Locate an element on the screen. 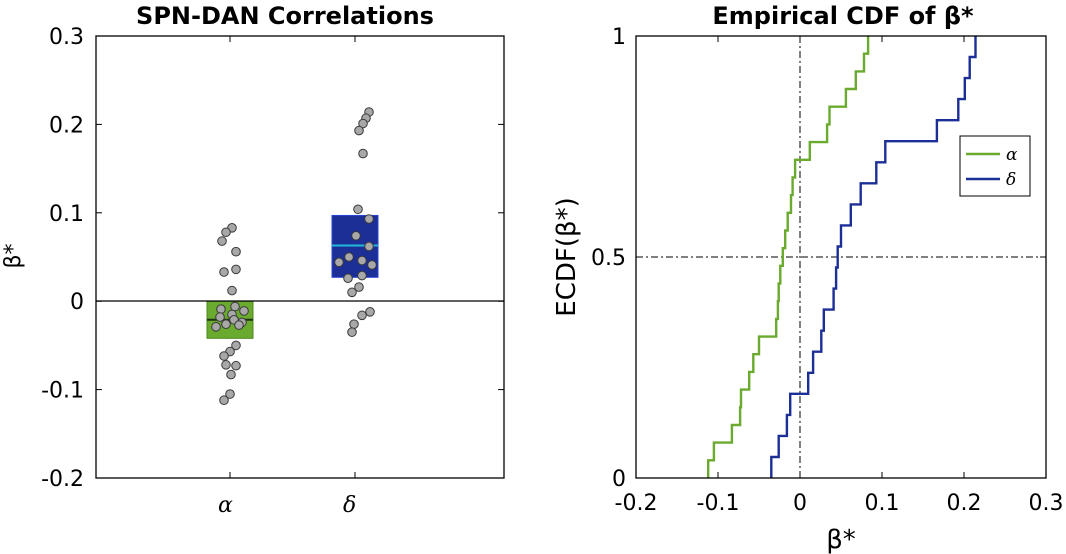 The width and height of the screenshot is (1066, 554). x-tick-label: δ is located at coordinates (349, 505).